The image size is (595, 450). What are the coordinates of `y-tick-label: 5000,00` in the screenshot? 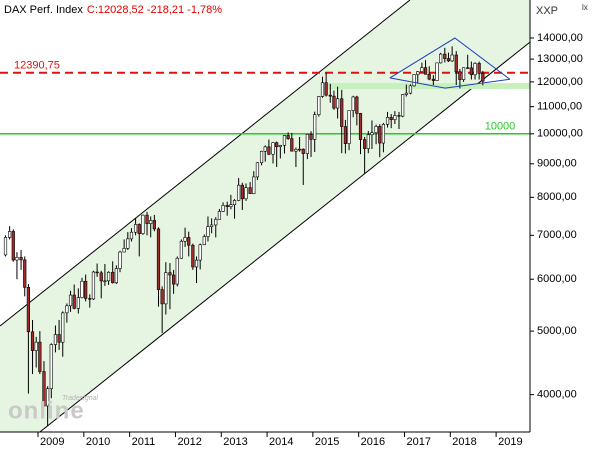 It's located at (557, 331).